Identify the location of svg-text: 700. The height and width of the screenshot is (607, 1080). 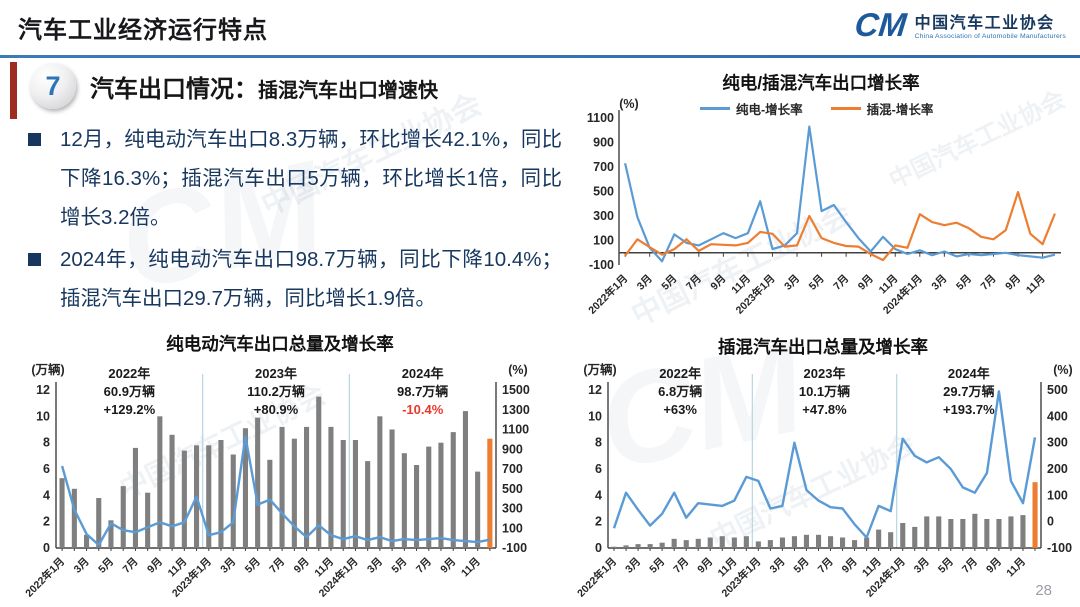
(603, 167).